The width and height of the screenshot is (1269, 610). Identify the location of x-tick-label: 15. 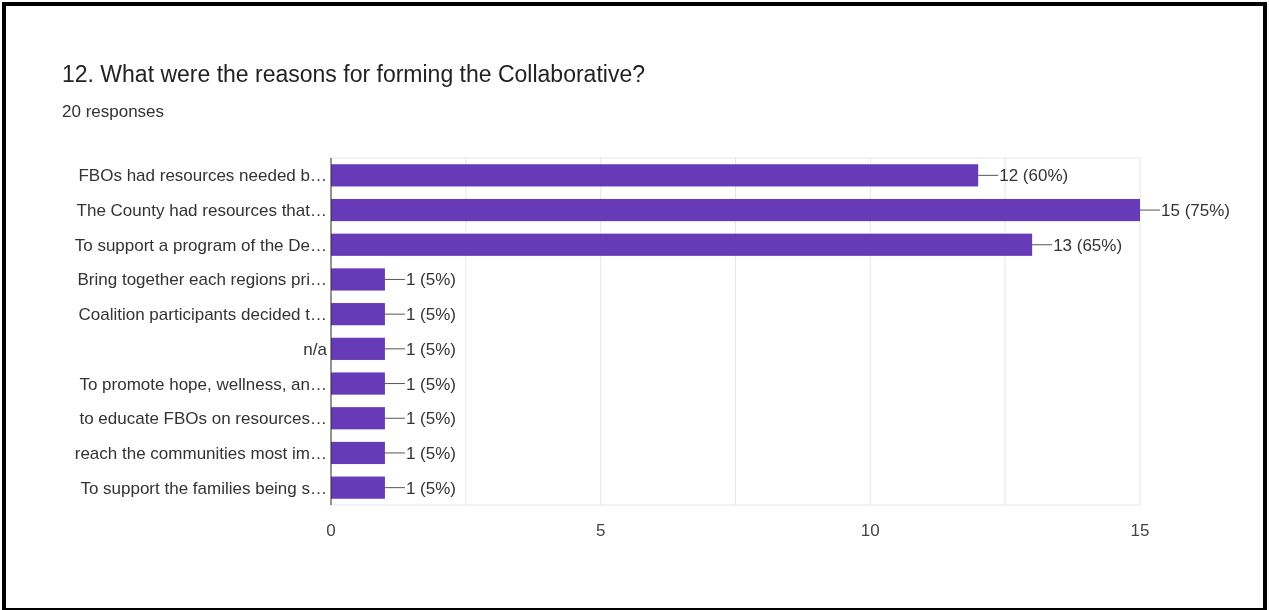
(1140, 530).